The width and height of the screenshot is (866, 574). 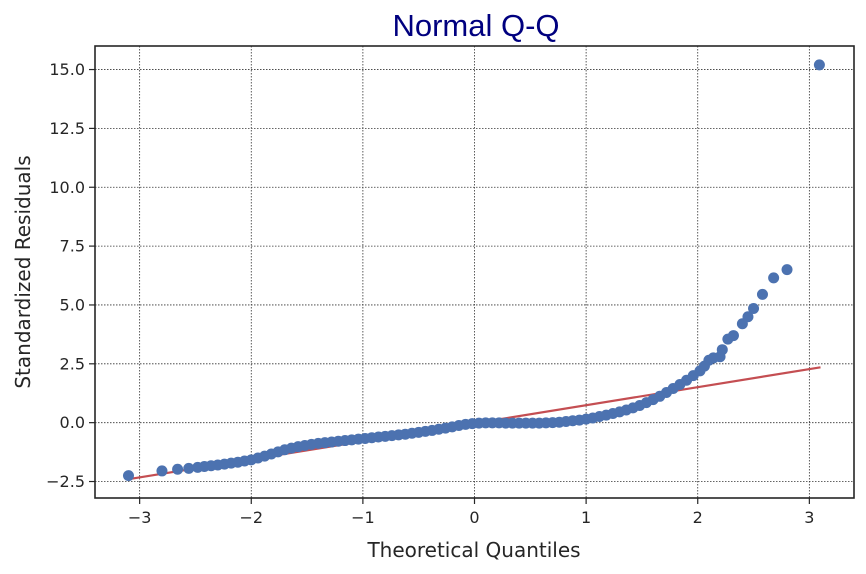 I want to click on y-axis-label: Standardized Residuals, so click(x=23, y=271).